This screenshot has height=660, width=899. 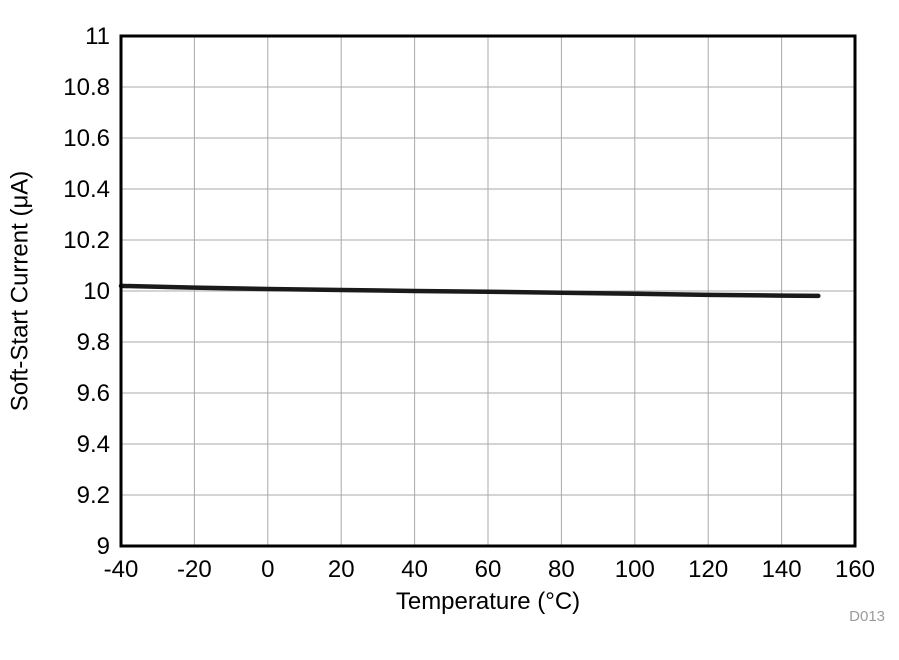 What do you see at coordinates (121, 569) in the screenshot?
I see `x-tick-label: -40` at bounding box center [121, 569].